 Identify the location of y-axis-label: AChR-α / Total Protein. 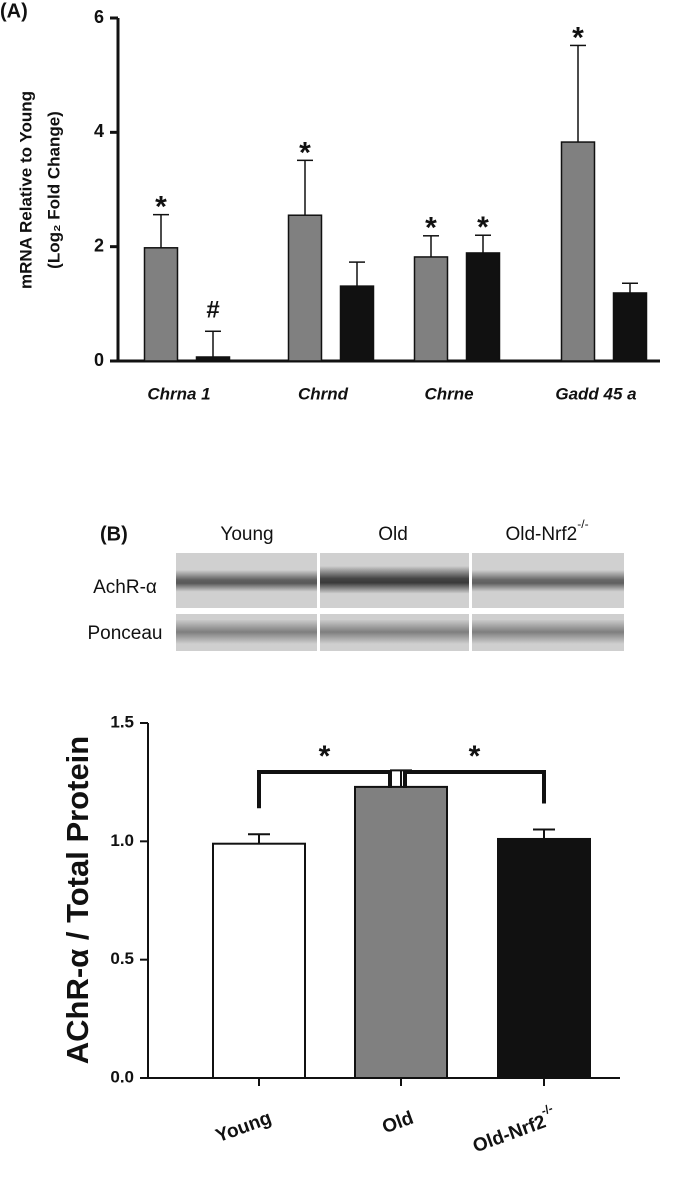
(77, 900).